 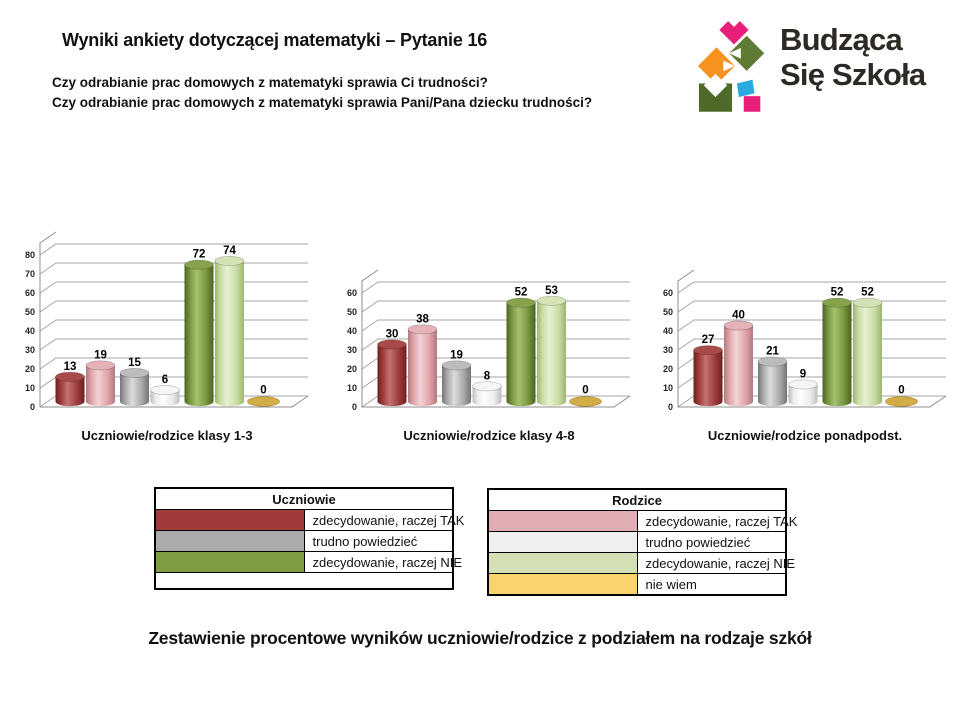 What do you see at coordinates (805, 435) in the screenshot?
I see `chart-caption: Uczniowie/rodzice ponadpodst.` at bounding box center [805, 435].